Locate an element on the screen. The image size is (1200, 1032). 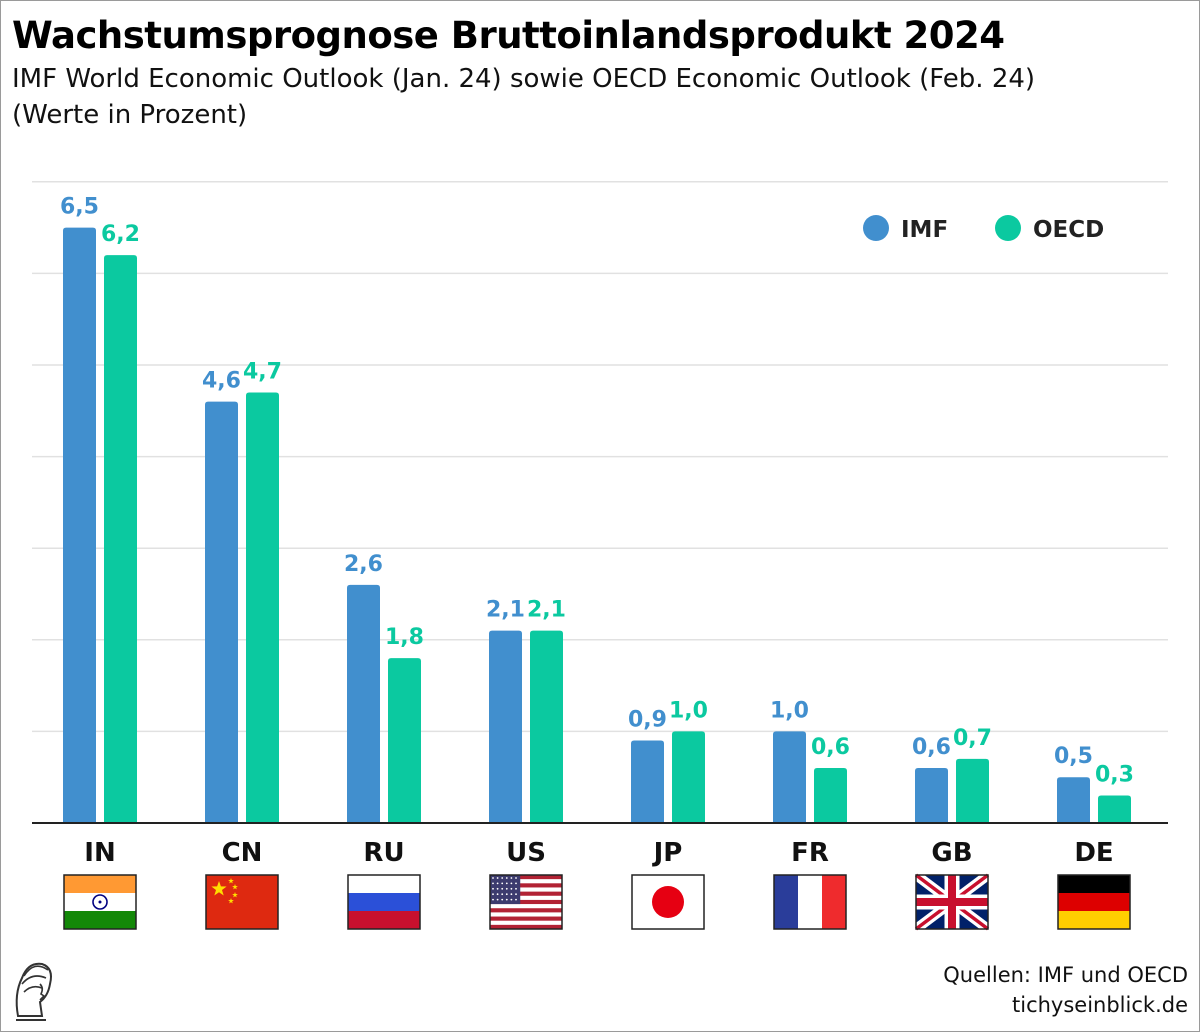
publisher-logo-icon is located at coordinates (33, 991).